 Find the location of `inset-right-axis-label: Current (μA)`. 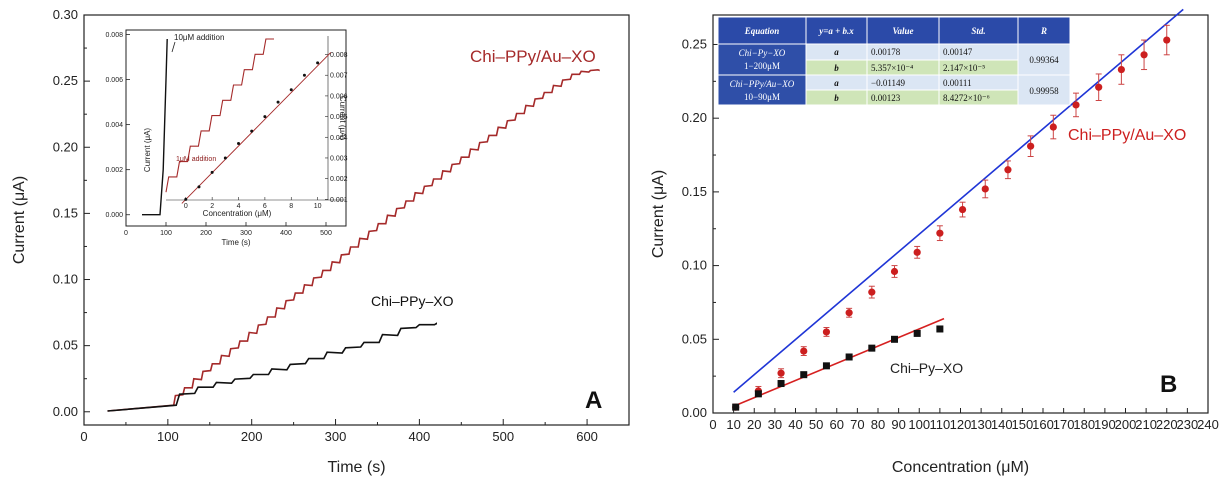

inset-right-axis-label: Current (μA) is located at coordinates (342, 118).